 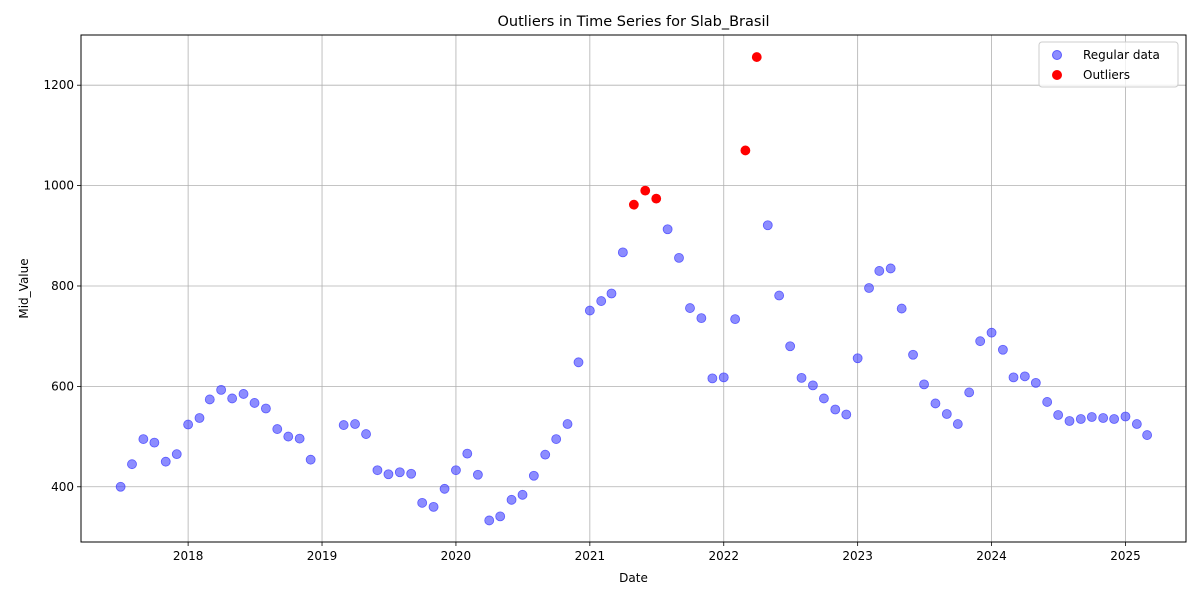 I want to click on legend-box, so click(x=1108, y=64).